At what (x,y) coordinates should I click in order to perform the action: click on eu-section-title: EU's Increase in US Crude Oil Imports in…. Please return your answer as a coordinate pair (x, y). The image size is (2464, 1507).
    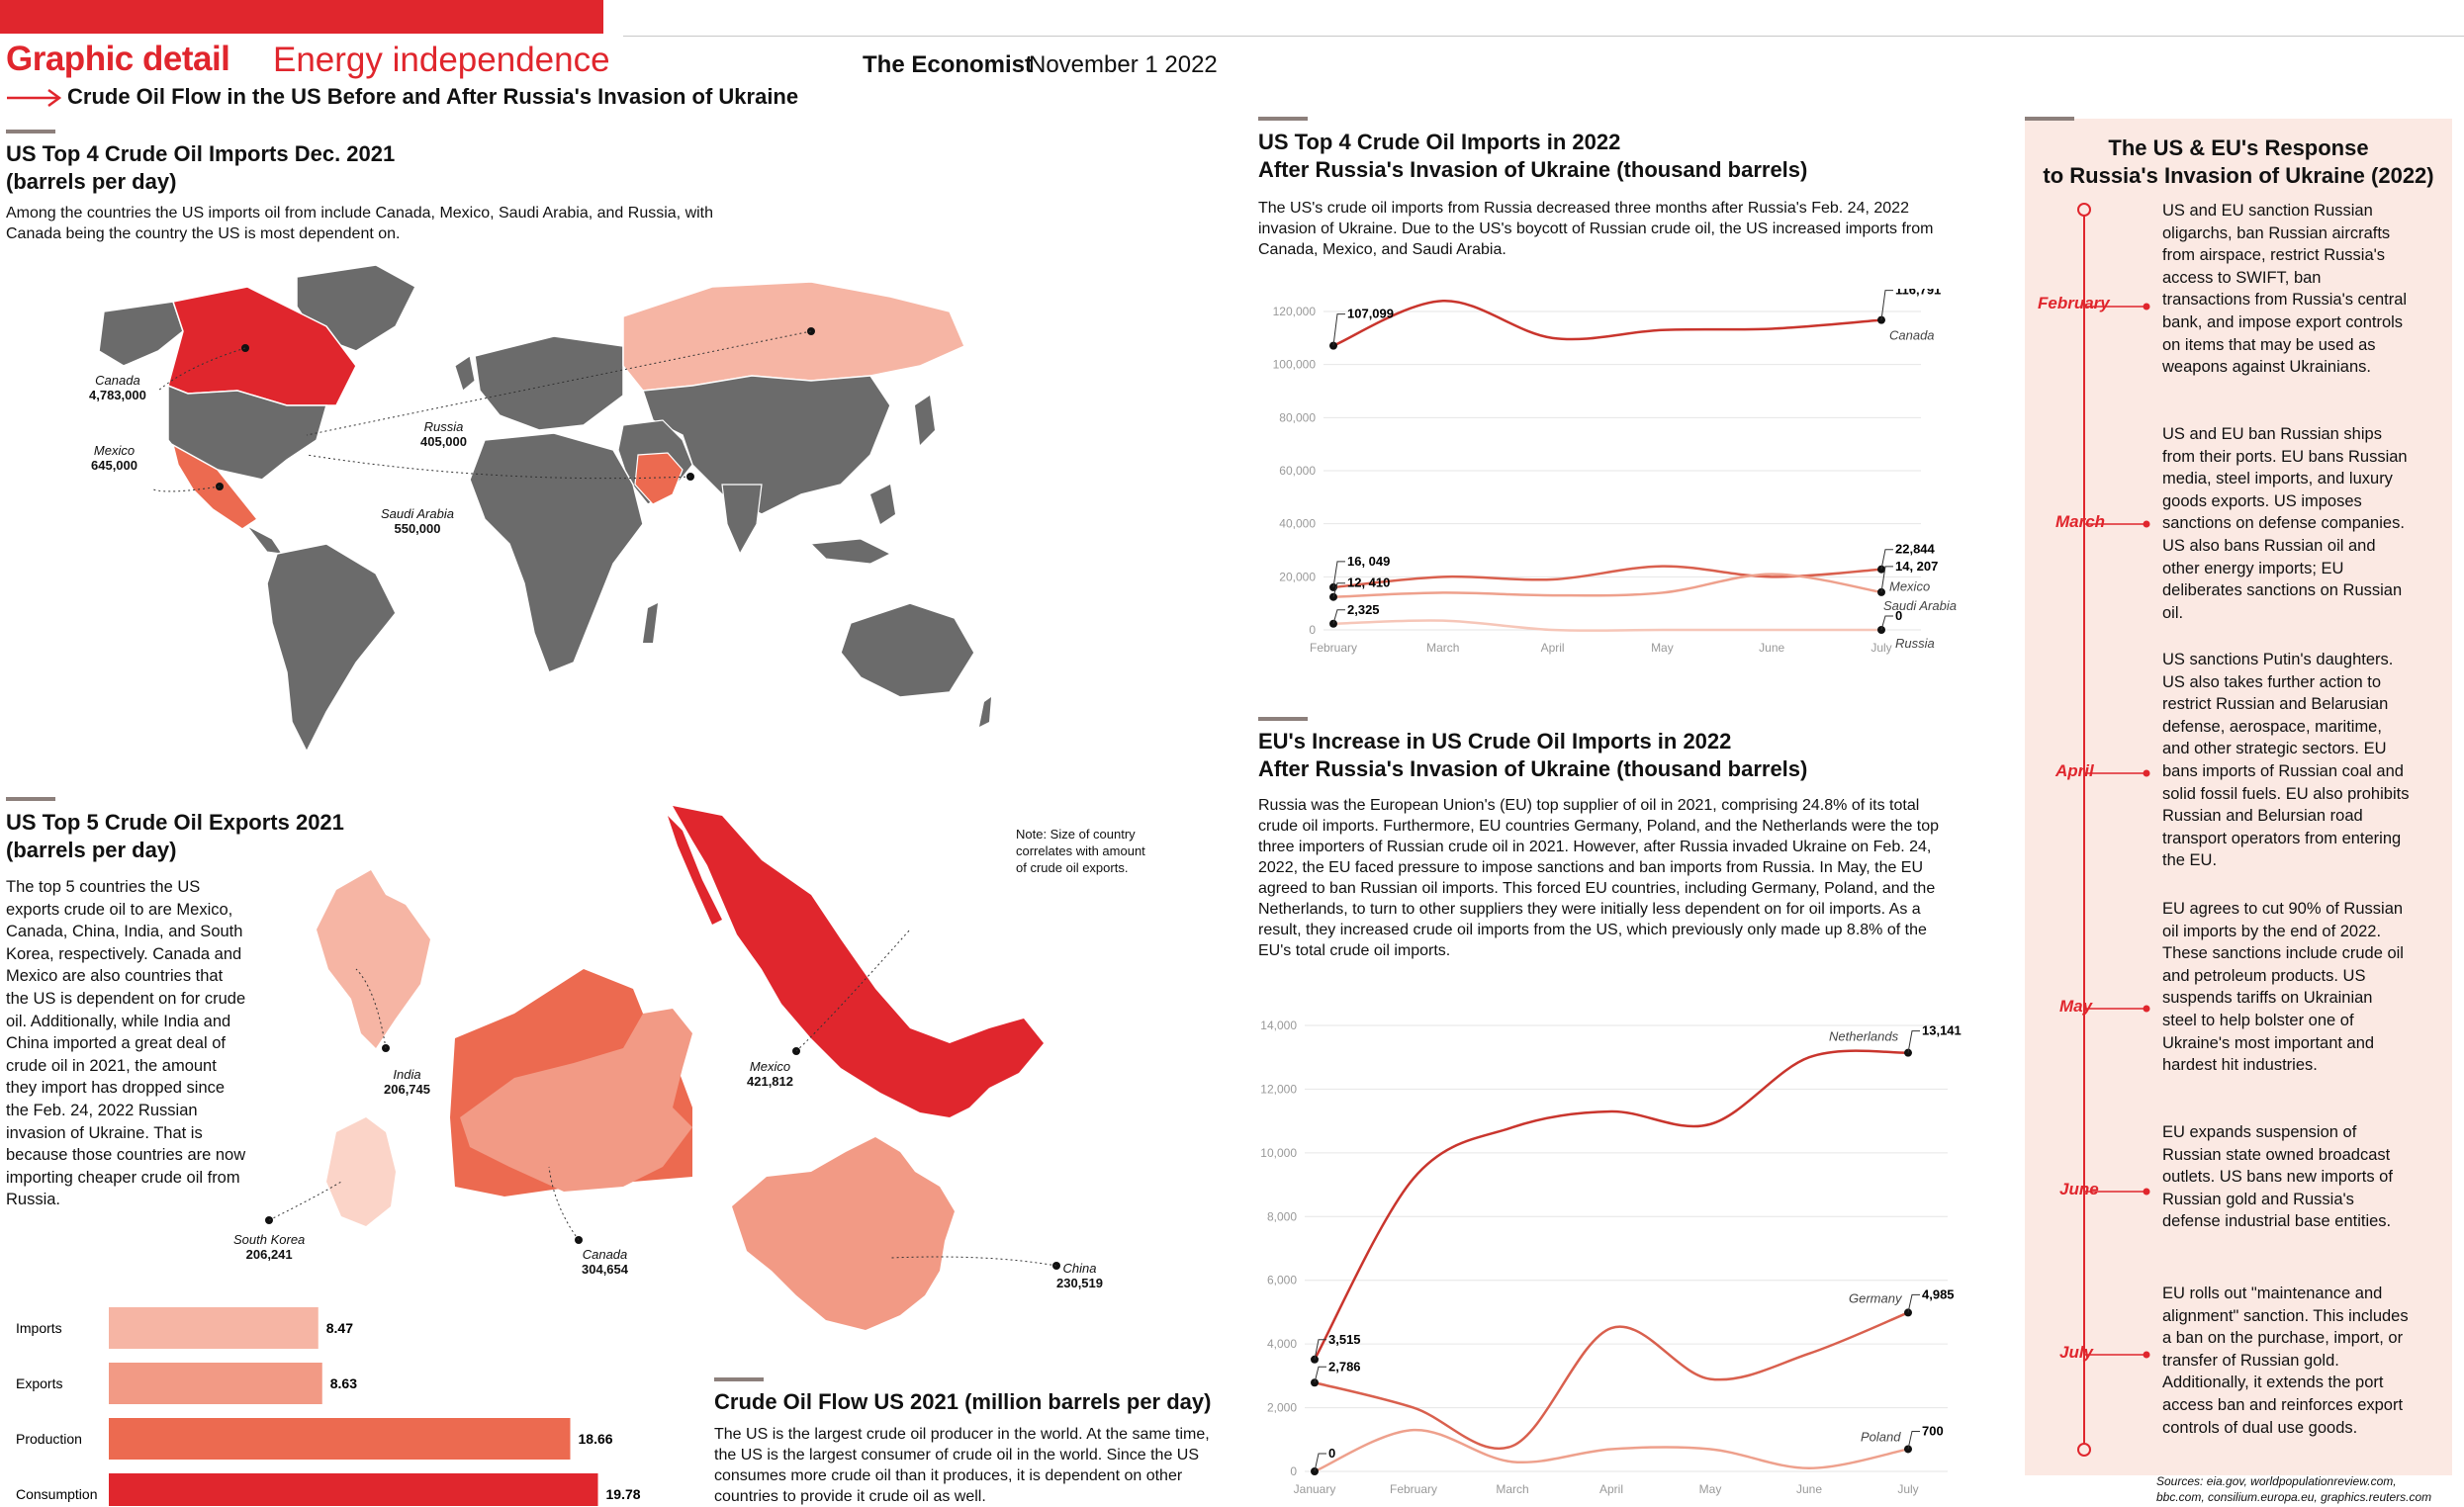
    Looking at the image, I should click on (1533, 755).